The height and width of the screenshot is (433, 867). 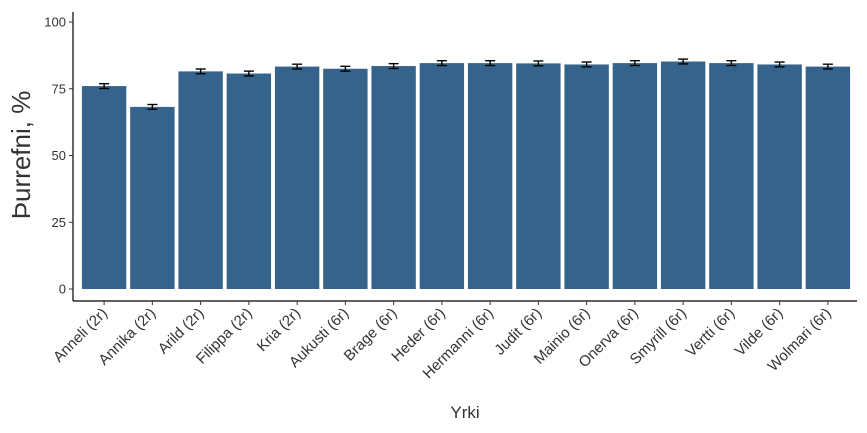 I want to click on x-axis-label: Yrki, so click(x=464, y=412).